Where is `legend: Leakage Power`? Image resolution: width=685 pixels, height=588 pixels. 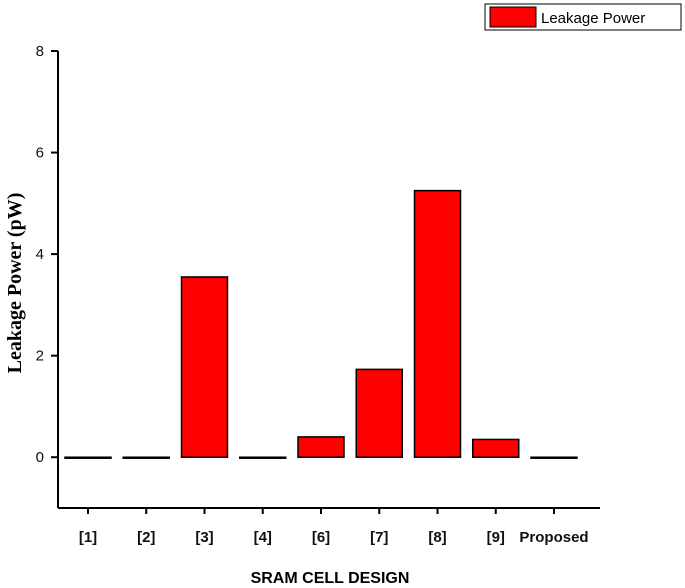
legend: Leakage Power is located at coordinates (583, 17).